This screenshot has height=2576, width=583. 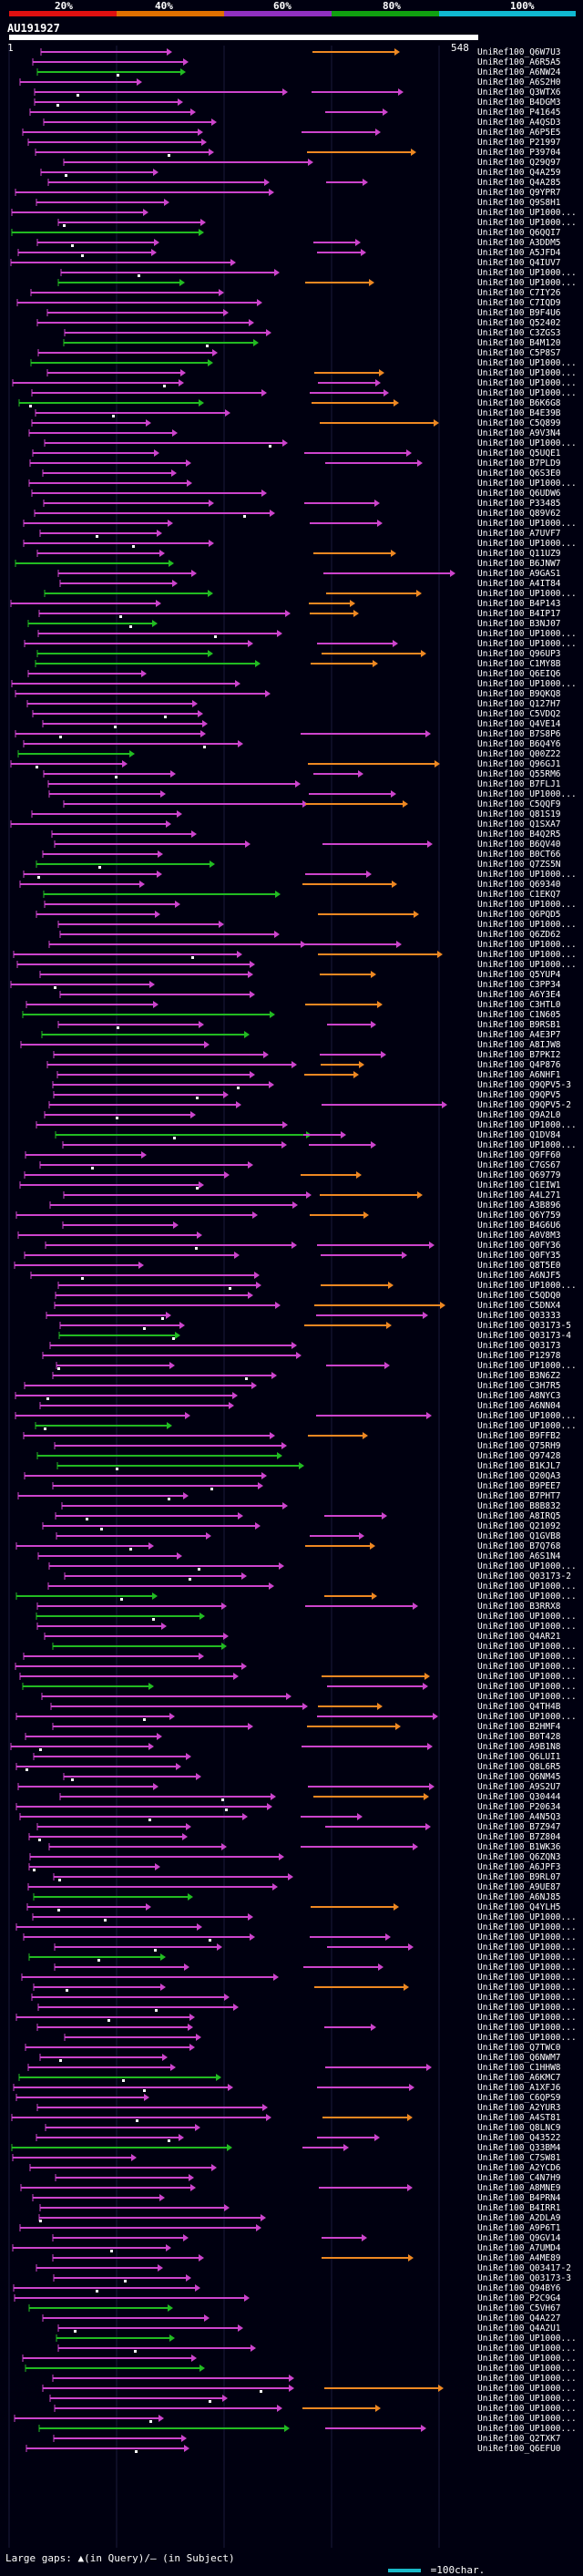 I want to click on hit-label: UniRef100_P21997, so click(x=519, y=143).